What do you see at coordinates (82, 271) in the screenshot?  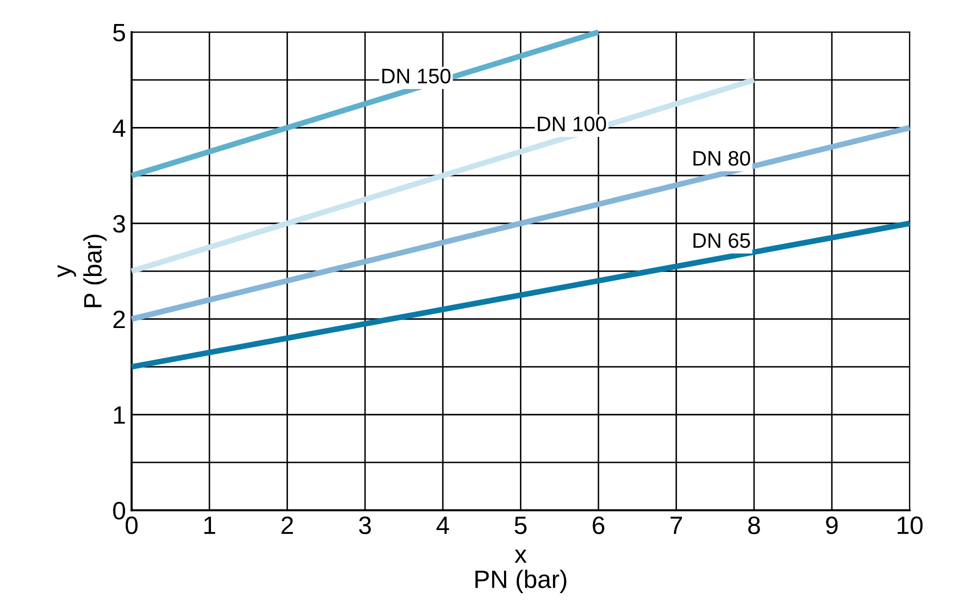 I see `y-axis-title: y P (bar)` at bounding box center [82, 271].